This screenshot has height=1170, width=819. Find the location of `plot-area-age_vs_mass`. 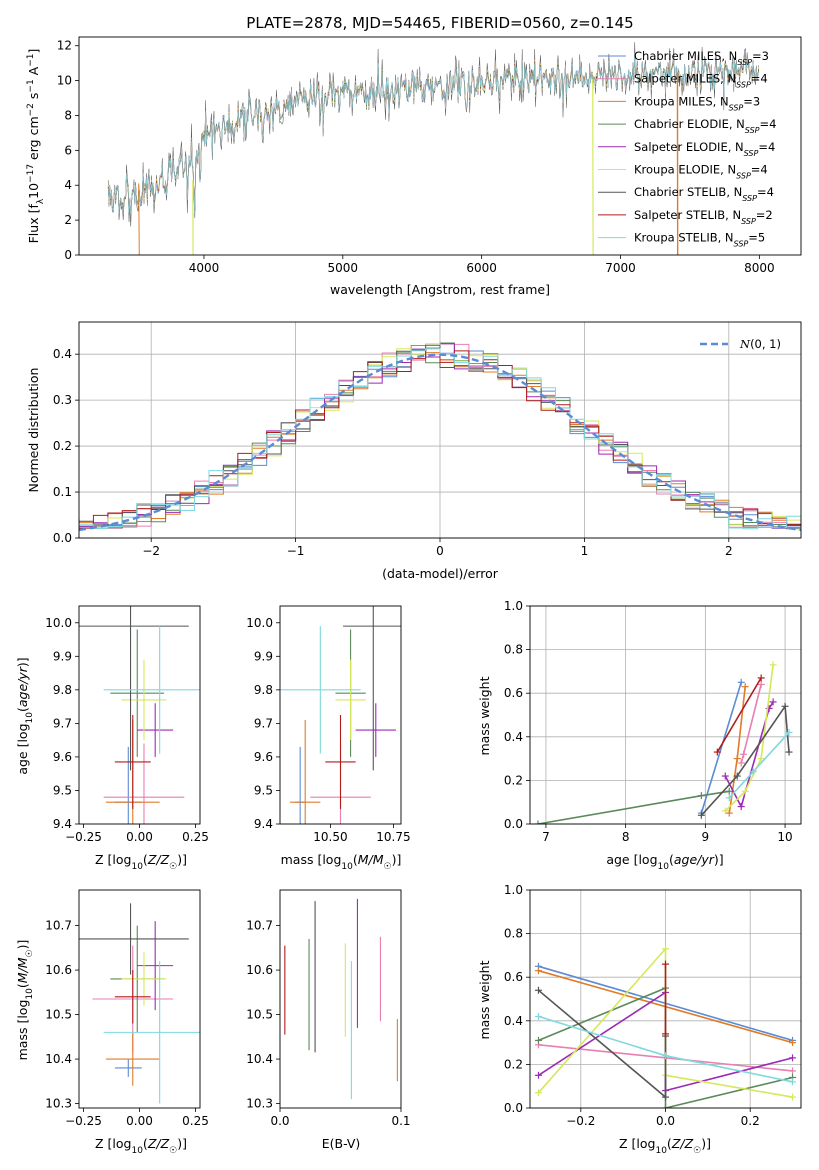

plot-area-age_vs_mass is located at coordinates (340, 715).